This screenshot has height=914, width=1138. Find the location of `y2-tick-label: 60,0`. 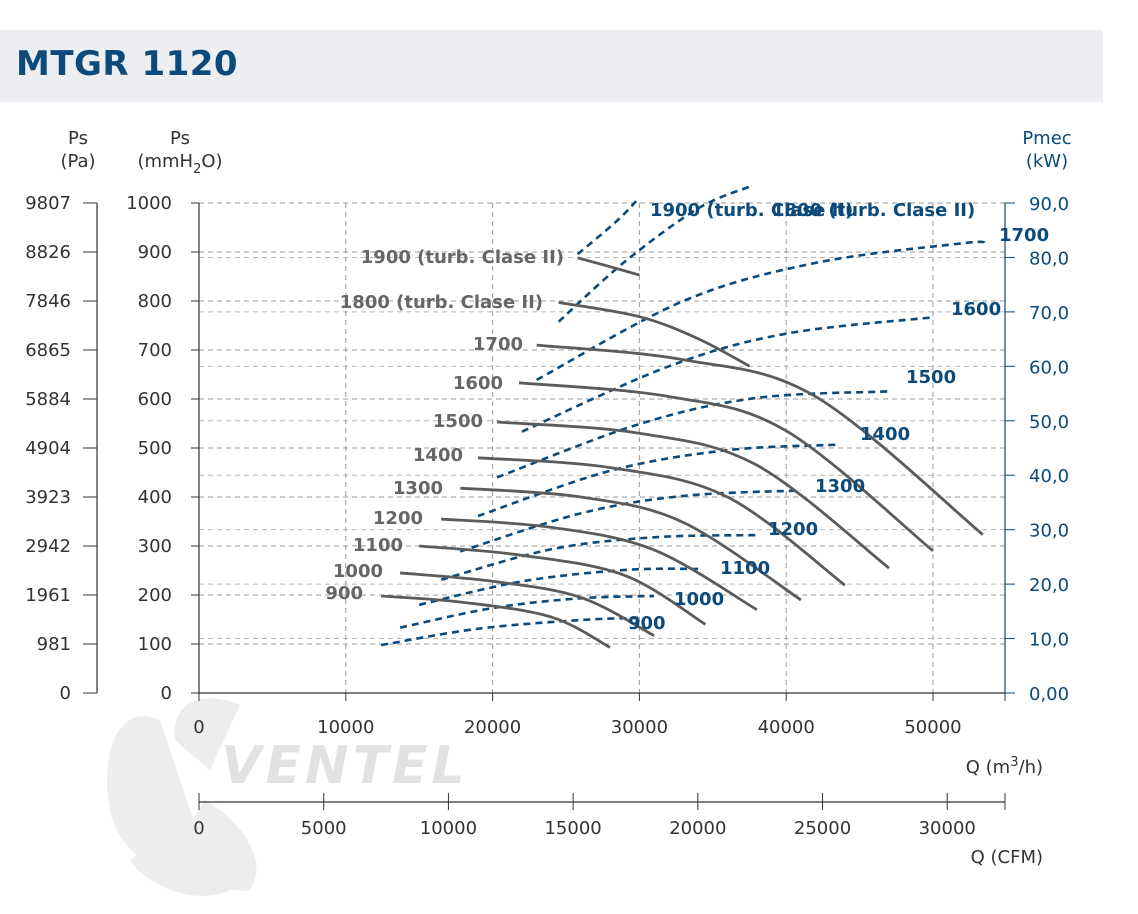

y2-tick-label: 60,0 is located at coordinates (1049, 367).